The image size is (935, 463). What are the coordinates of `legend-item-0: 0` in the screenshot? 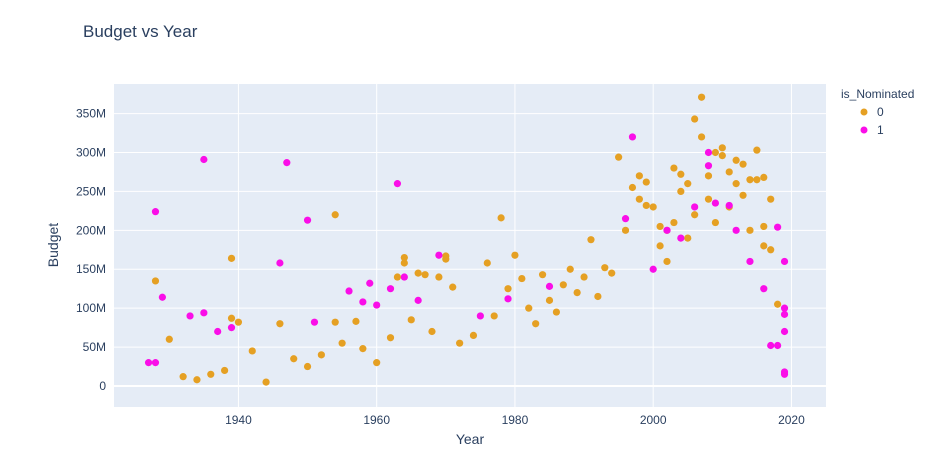 It's located at (872, 112).